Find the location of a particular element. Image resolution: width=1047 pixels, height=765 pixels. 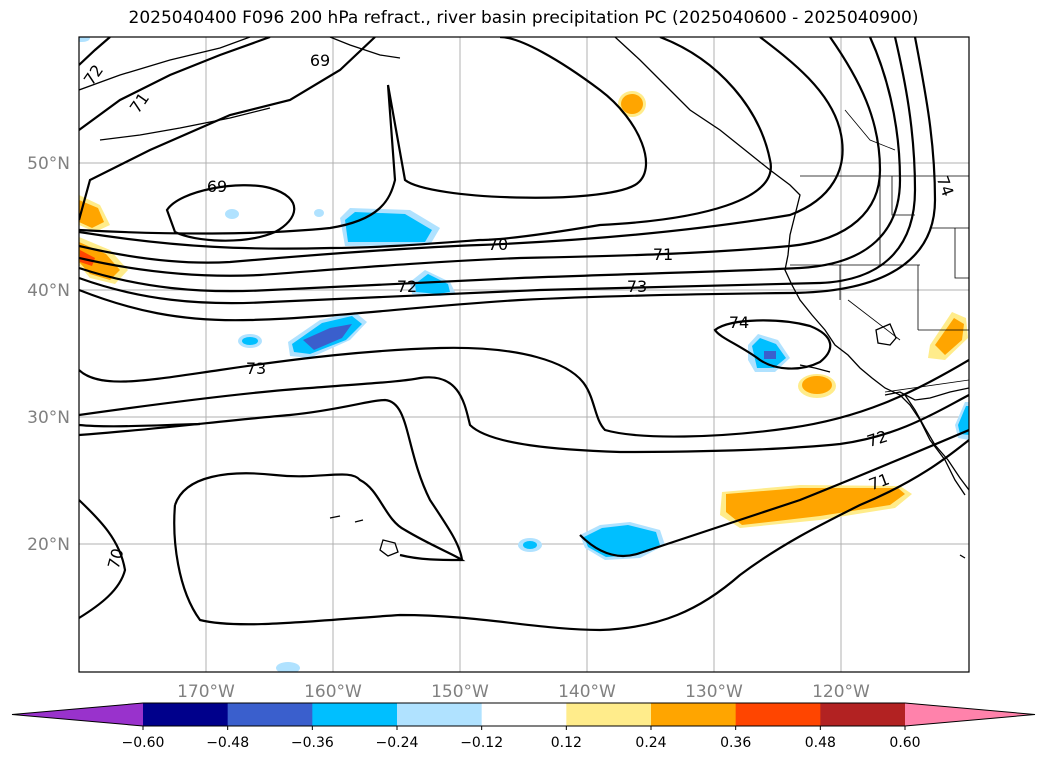

lon-label: 160°W is located at coordinates (333, 692).